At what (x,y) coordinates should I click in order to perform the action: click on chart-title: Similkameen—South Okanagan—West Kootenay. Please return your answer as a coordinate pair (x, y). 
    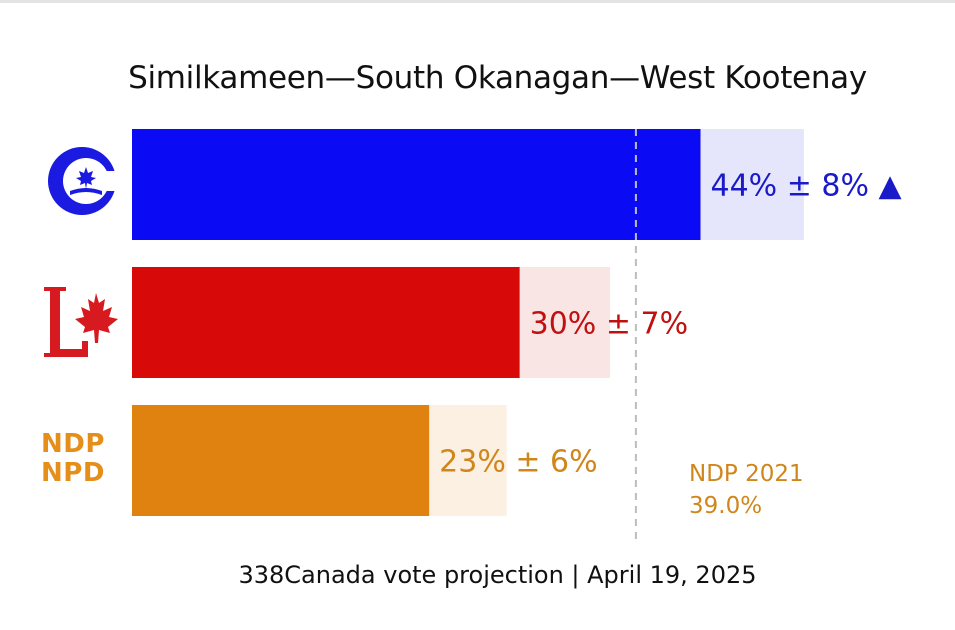
    Looking at the image, I should click on (497, 78).